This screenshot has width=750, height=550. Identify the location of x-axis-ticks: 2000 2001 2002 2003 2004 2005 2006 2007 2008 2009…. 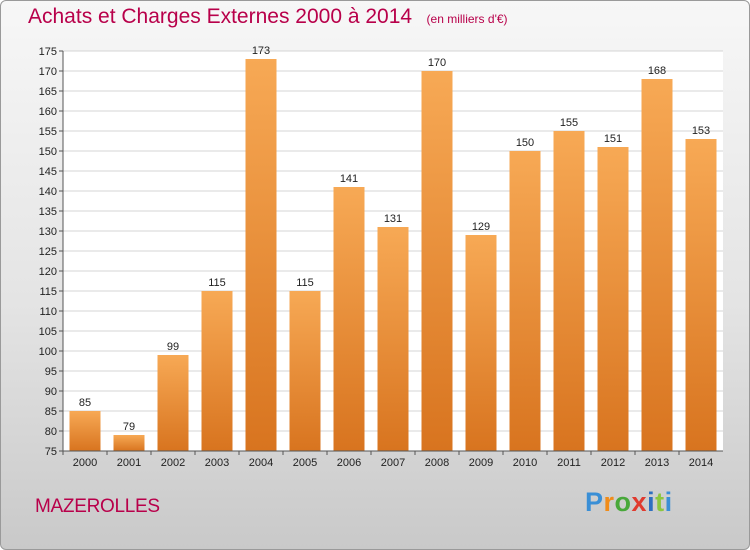
(387, 460).